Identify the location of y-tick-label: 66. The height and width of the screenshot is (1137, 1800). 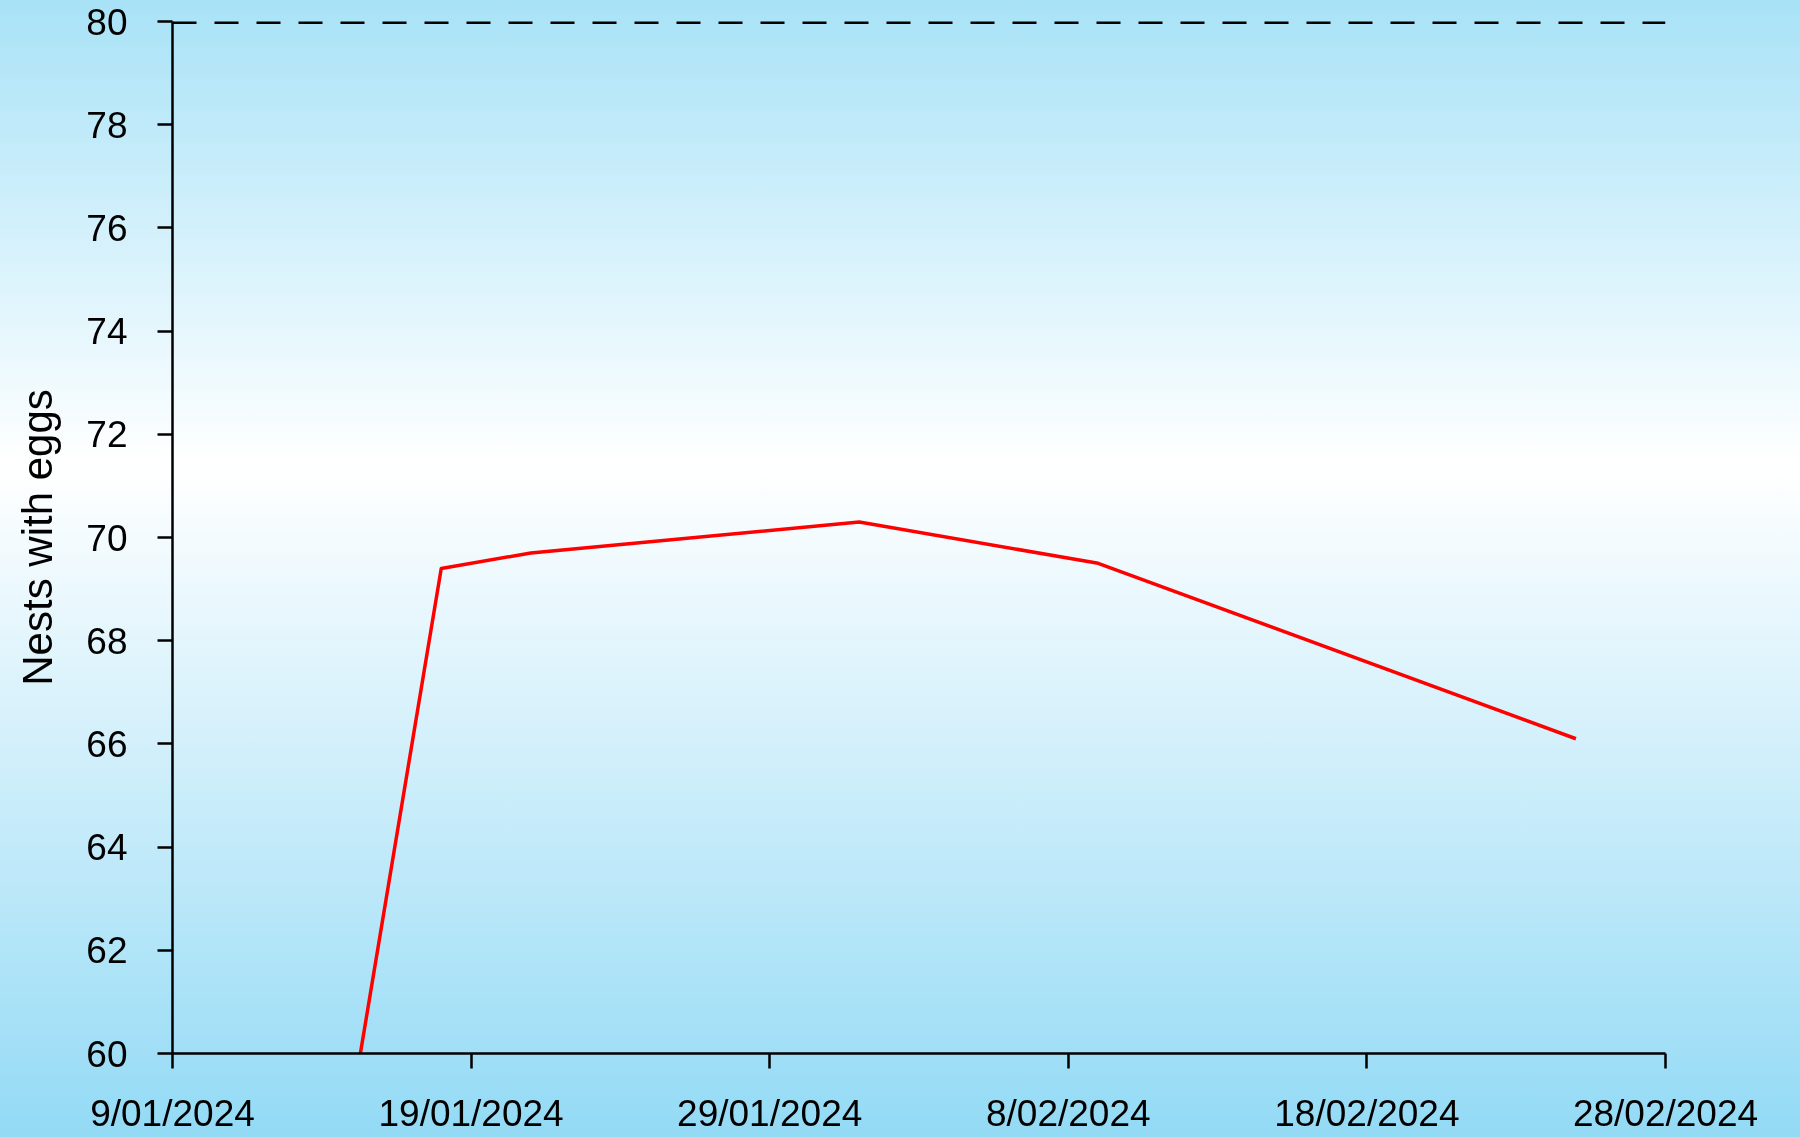
(107, 744).